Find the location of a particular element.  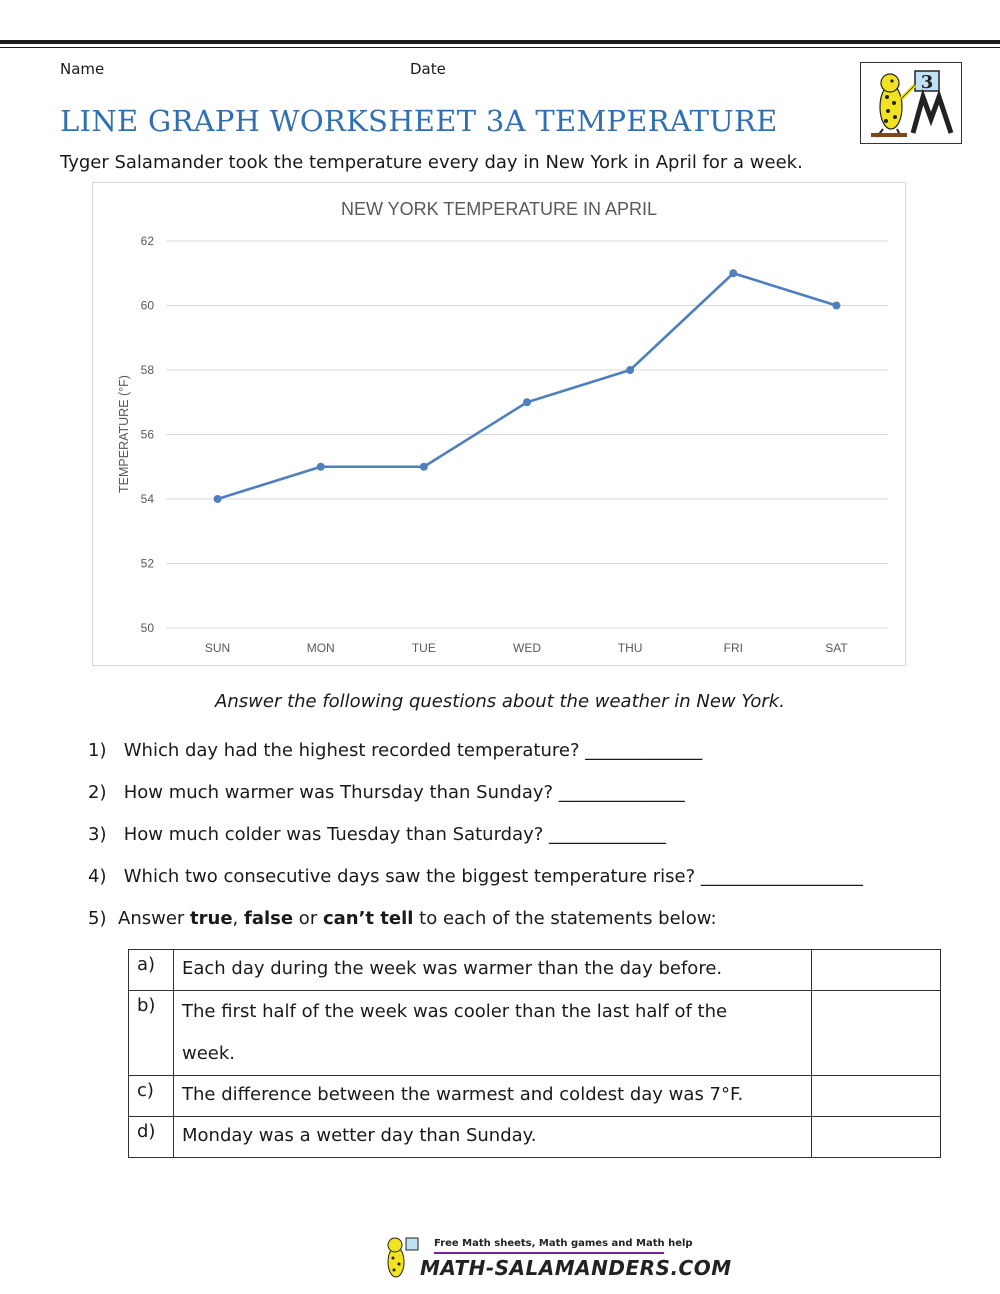

x-tick-label: TUE is located at coordinates (424, 648).